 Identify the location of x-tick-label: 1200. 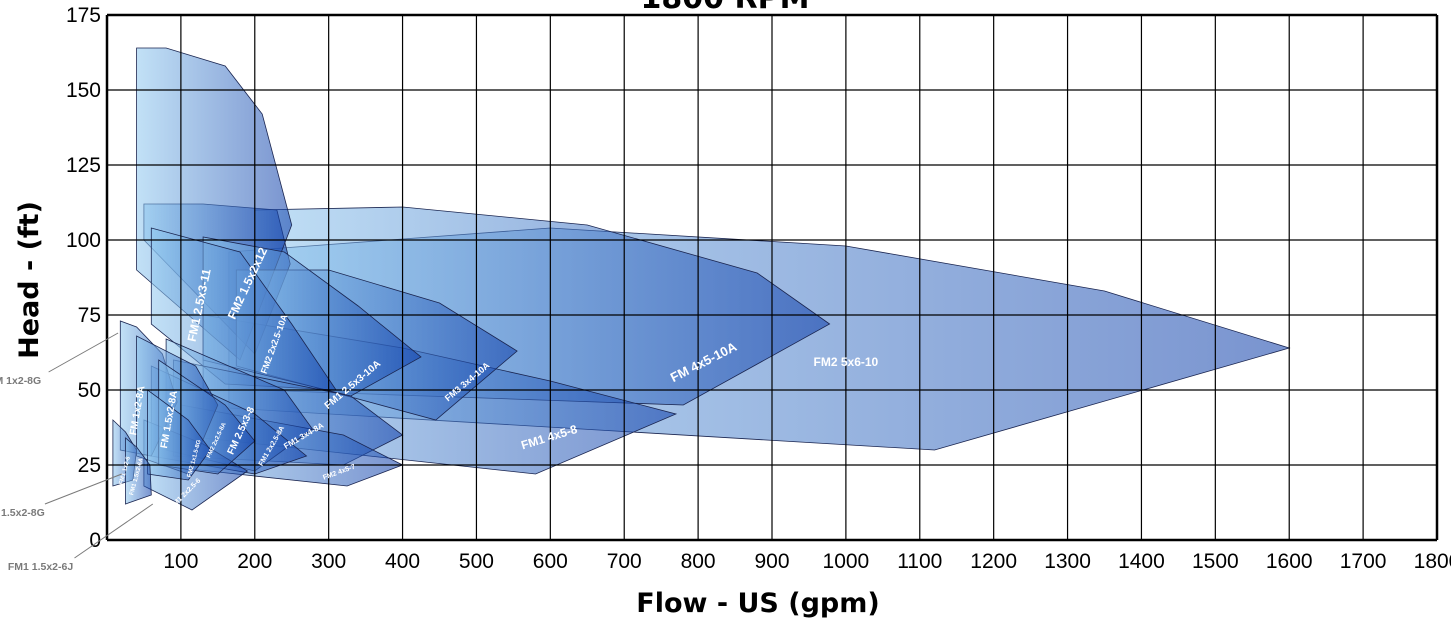
(993, 561).